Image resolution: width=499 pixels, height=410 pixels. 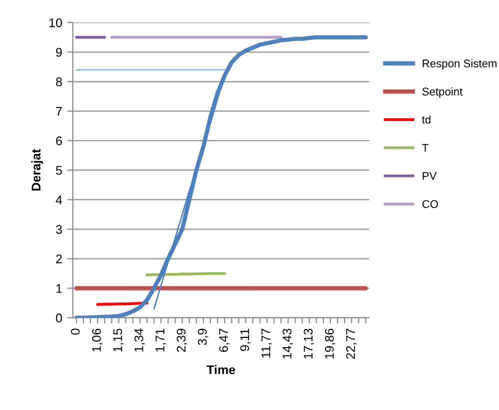 I want to click on y-tick-label: 4, so click(x=59, y=200).